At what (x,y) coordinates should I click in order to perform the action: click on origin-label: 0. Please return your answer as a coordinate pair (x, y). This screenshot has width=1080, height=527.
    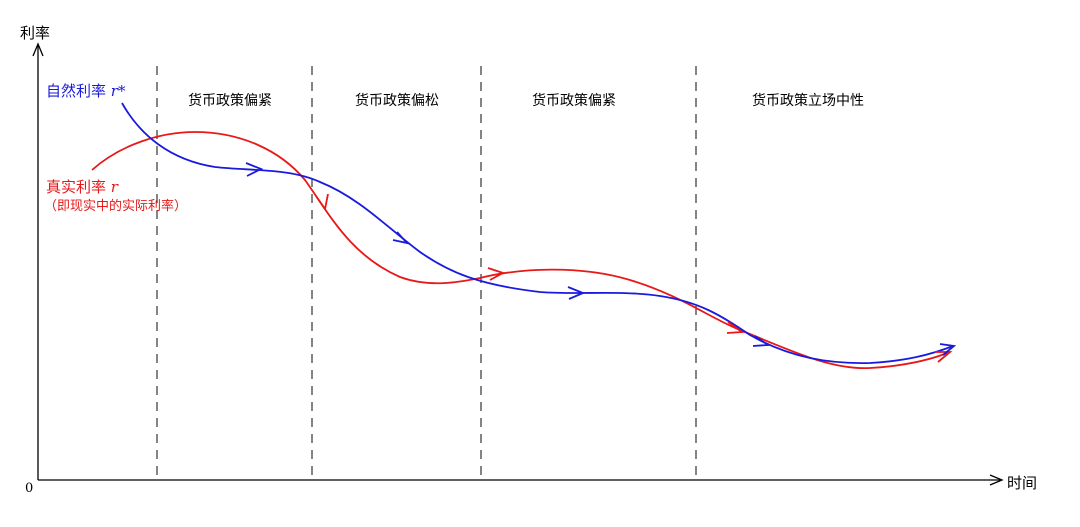
    Looking at the image, I should click on (29, 488).